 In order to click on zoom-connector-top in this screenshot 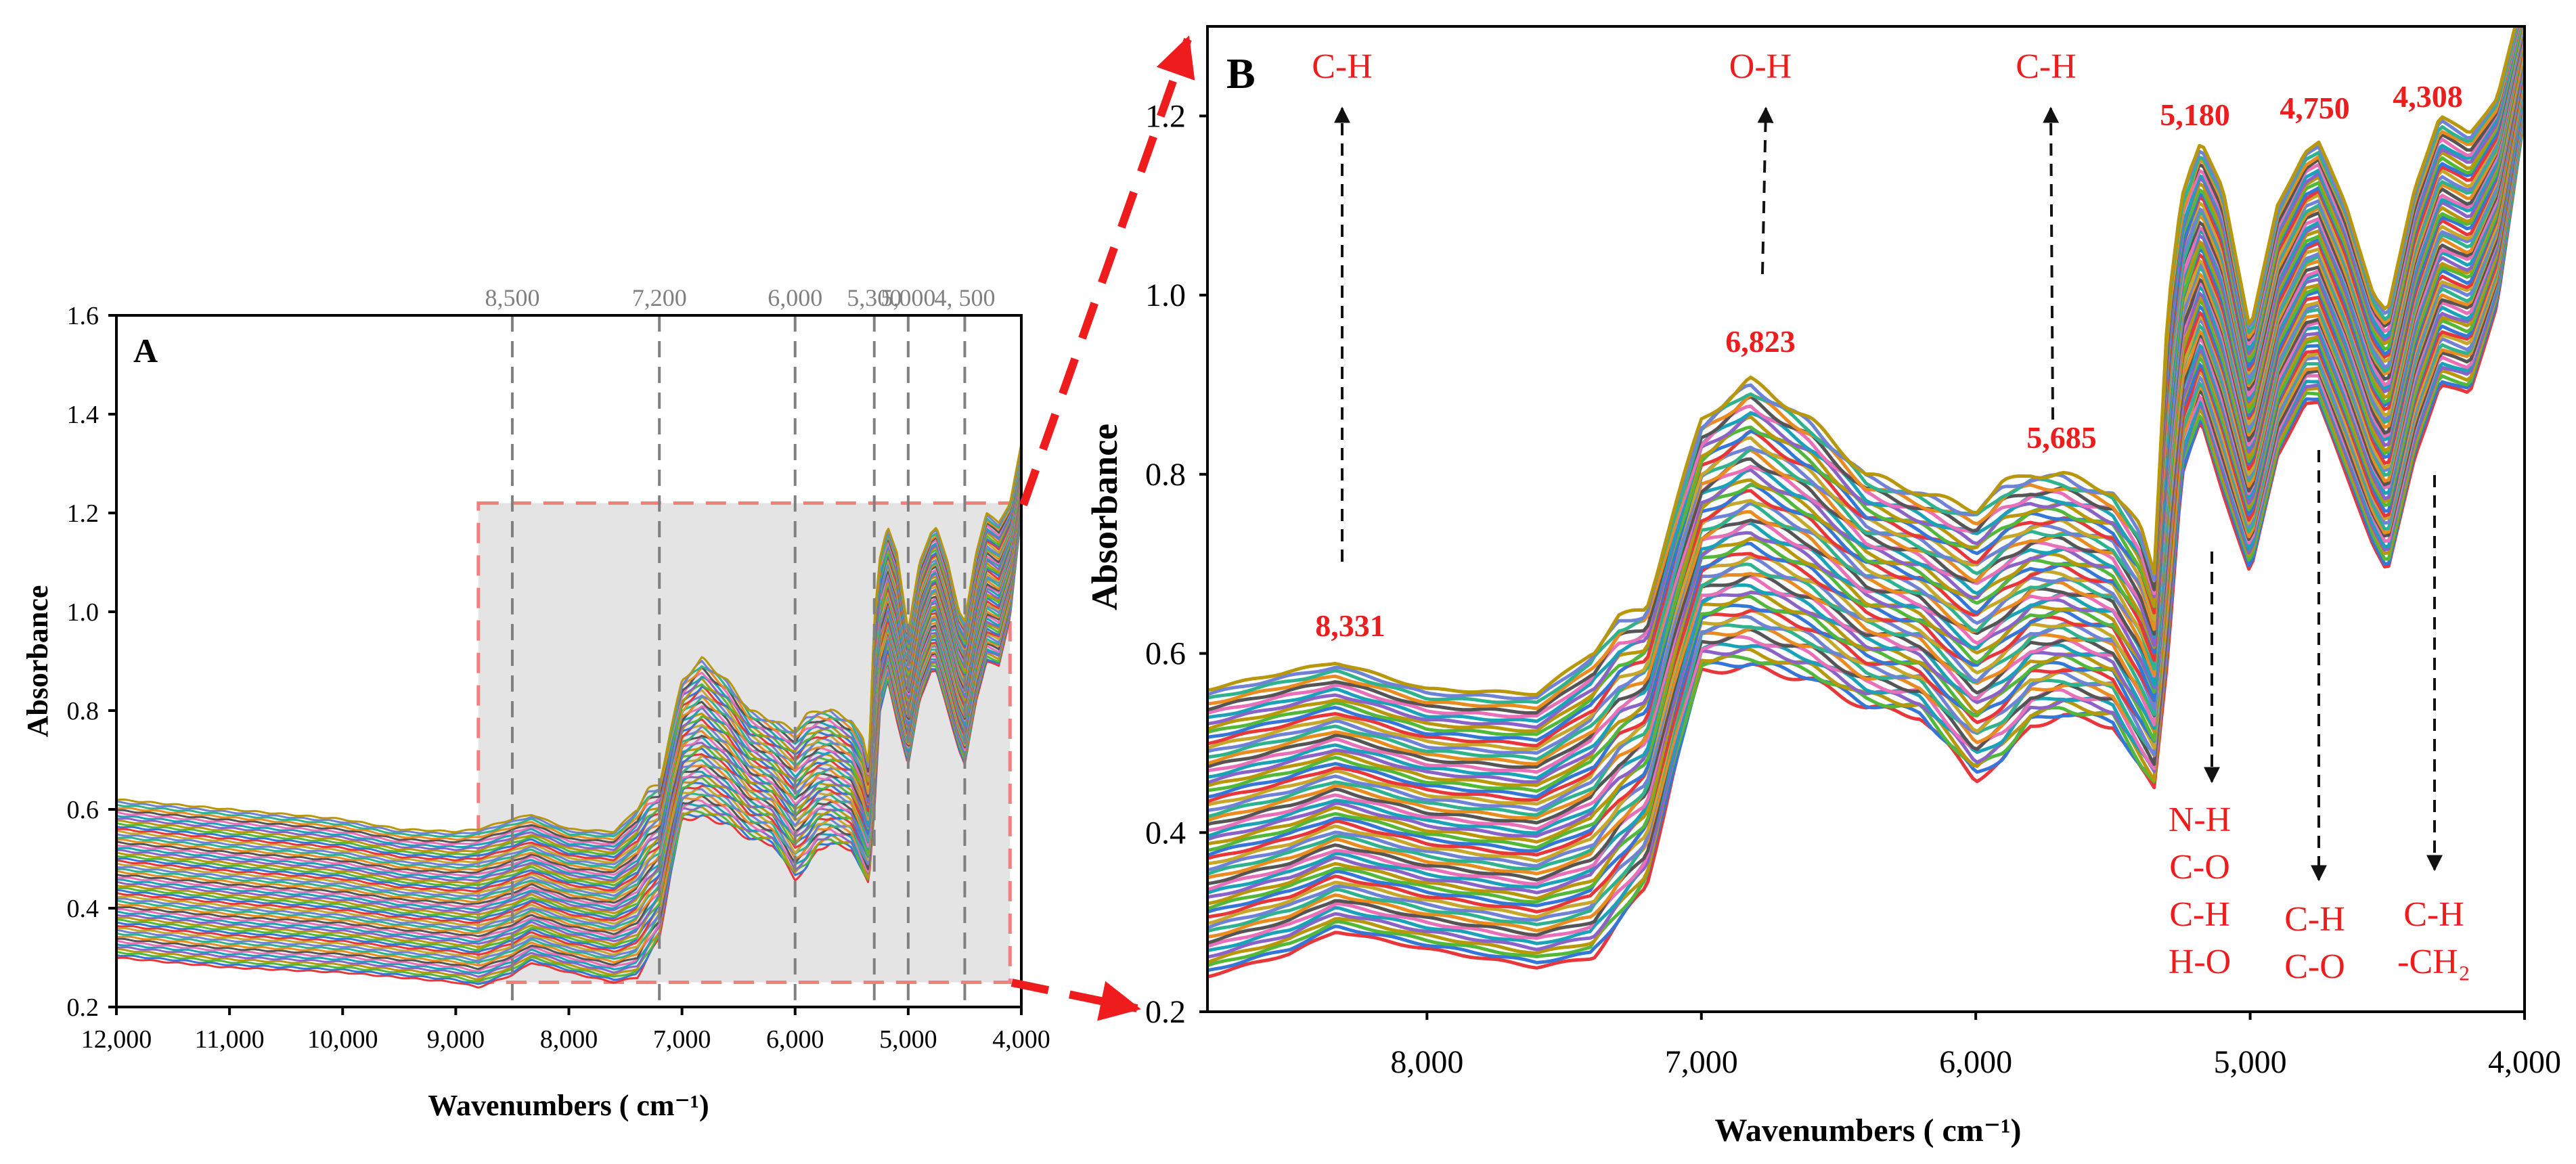, I will do `click(1107, 271)`.